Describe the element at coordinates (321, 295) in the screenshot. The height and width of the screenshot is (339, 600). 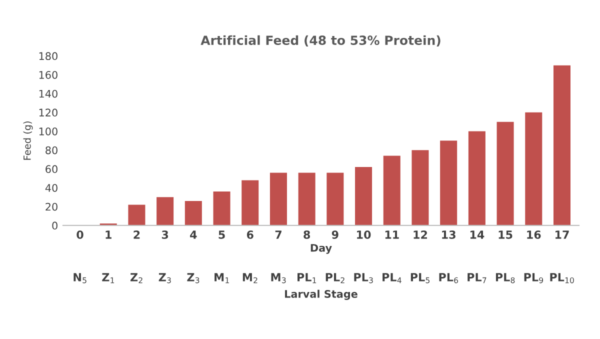
I see `text: Larval Stage` at that location.